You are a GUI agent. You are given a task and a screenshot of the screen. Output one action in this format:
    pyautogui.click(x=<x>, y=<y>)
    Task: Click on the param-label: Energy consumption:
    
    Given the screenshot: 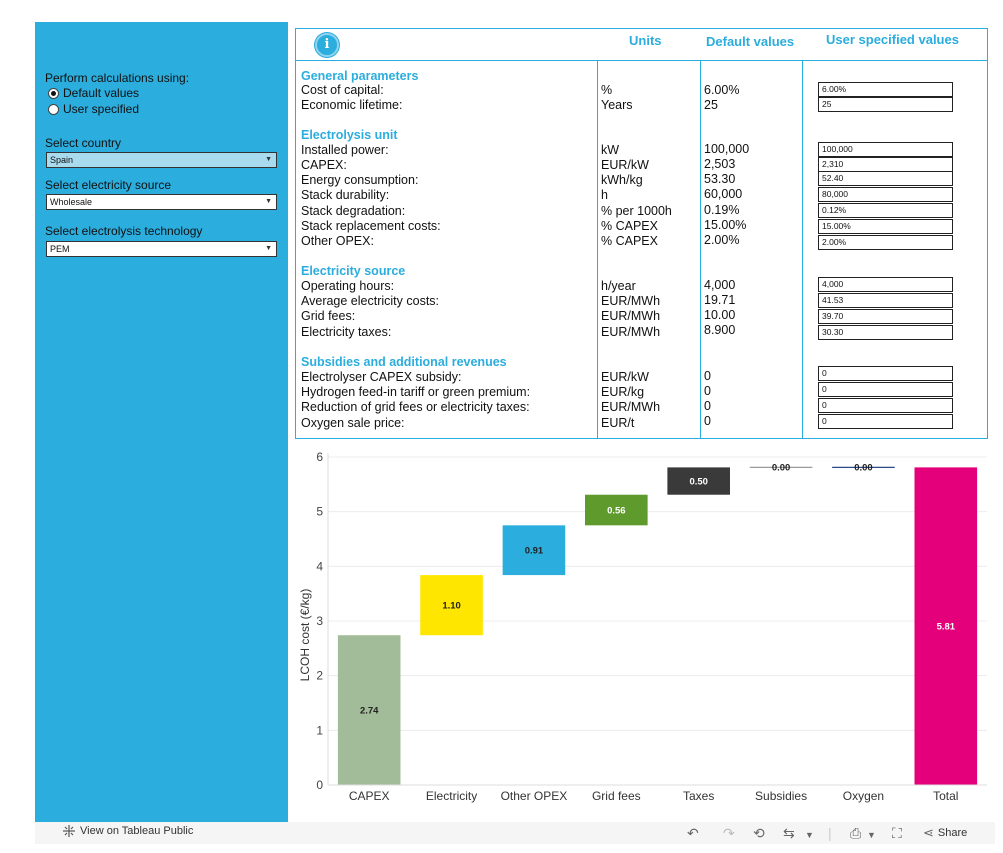 What is the action you would take?
    pyautogui.click(x=360, y=180)
    